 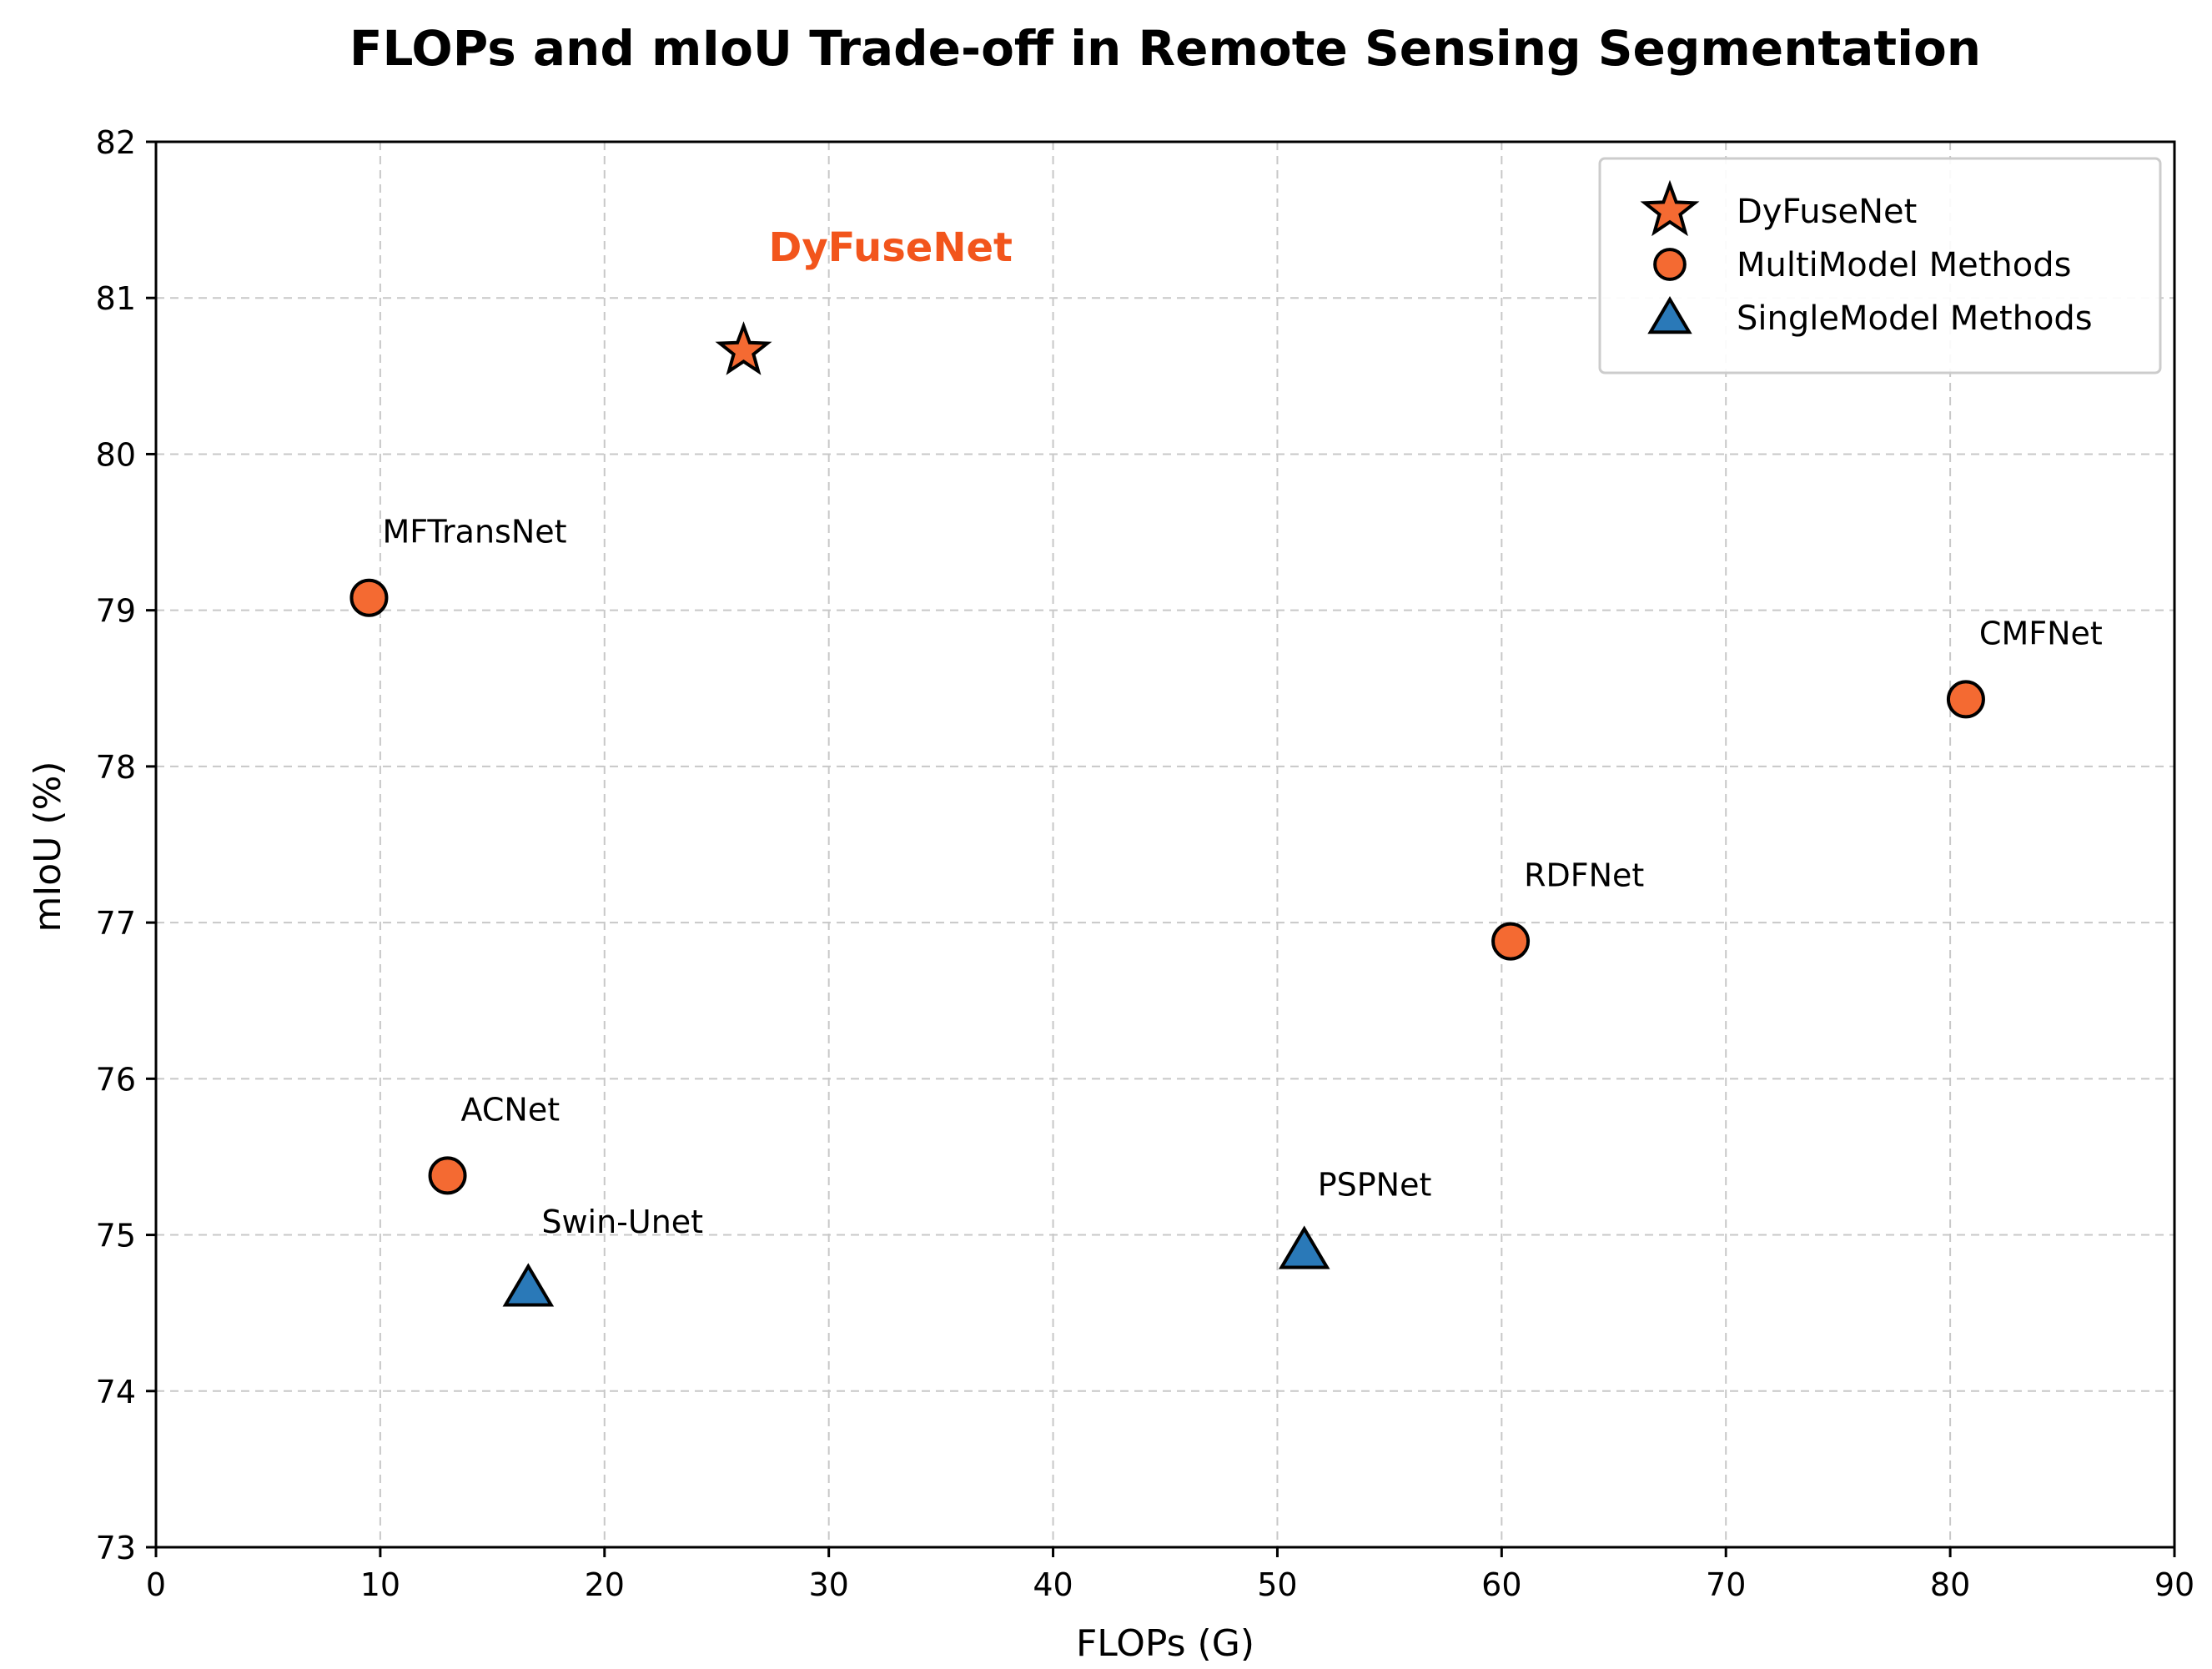 What do you see at coordinates (116, 1079) in the screenshot?
I see `y-tick-label: 76` at bounding box center [116, 1079].